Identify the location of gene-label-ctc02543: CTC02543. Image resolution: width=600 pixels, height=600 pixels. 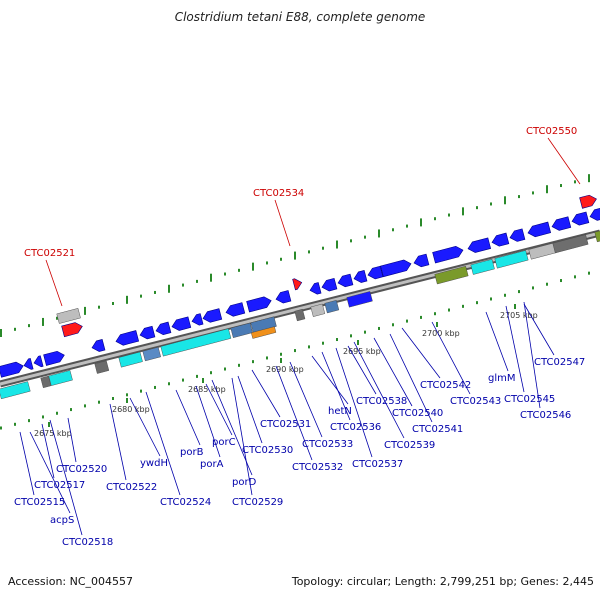
(466, 364).